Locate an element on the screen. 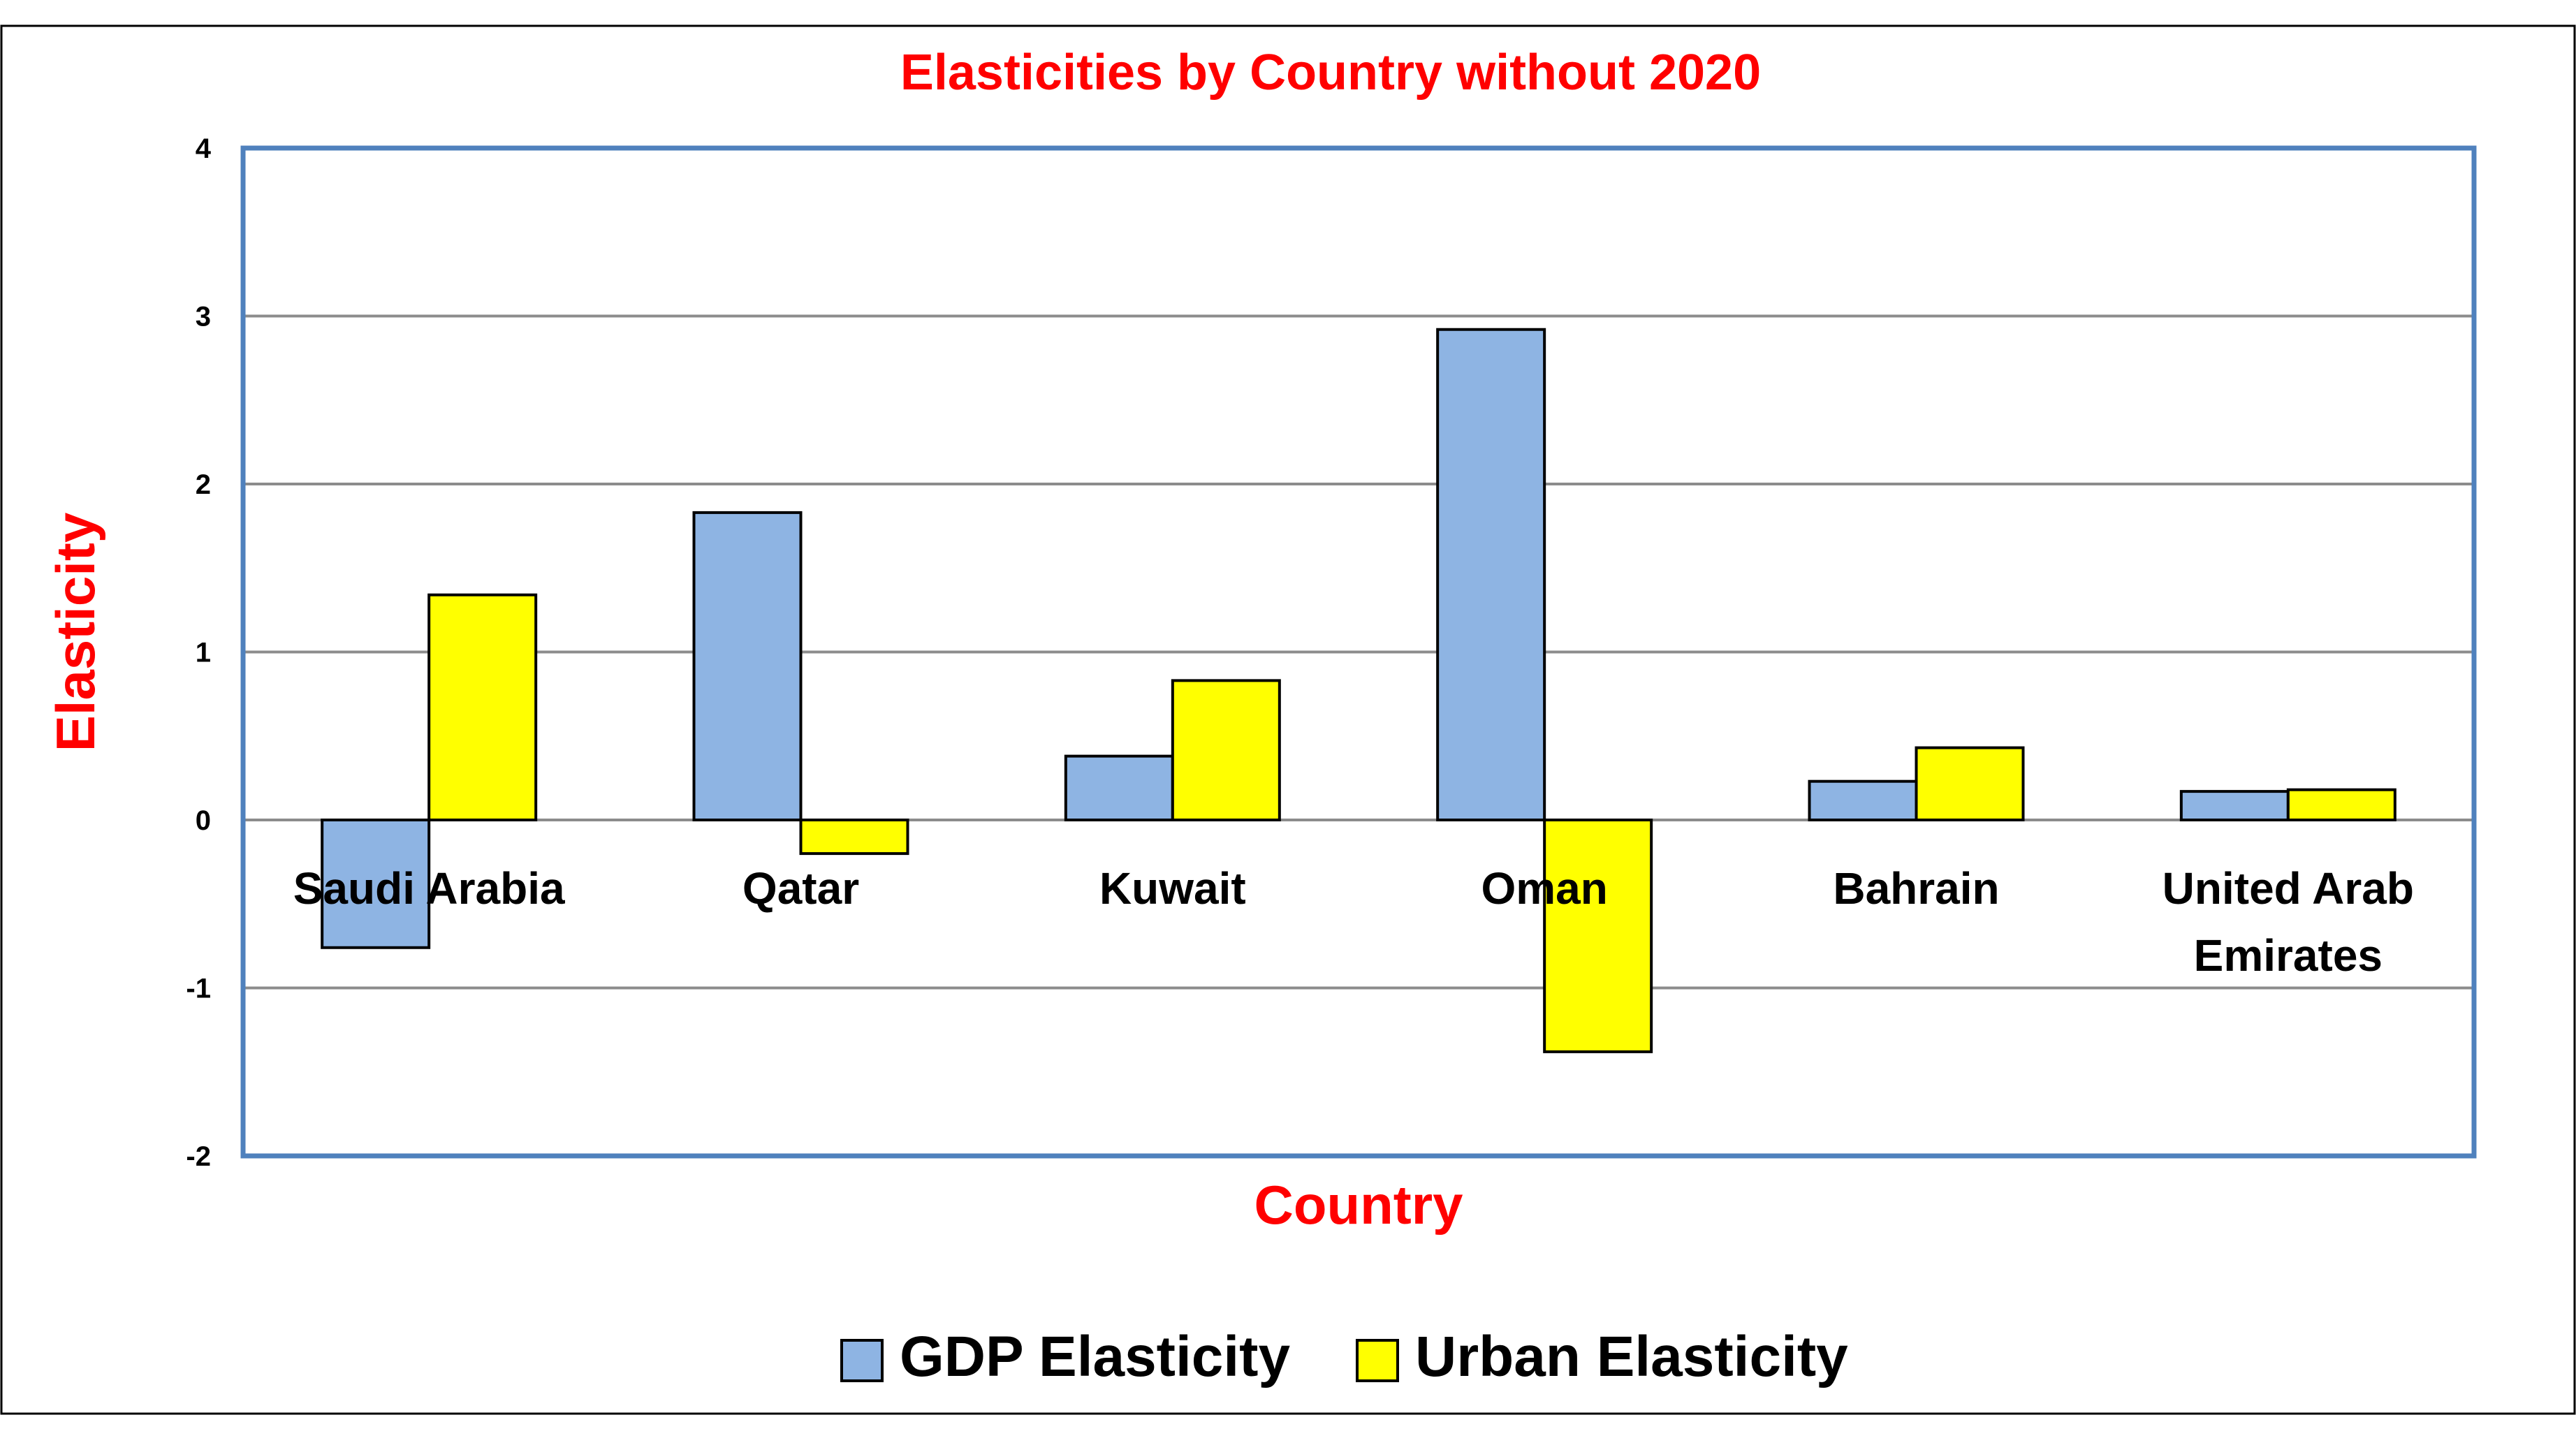 The width and height of the screenshot is (2576, 1429). y-tick-label: 1 is located at coordinates (203, 653).